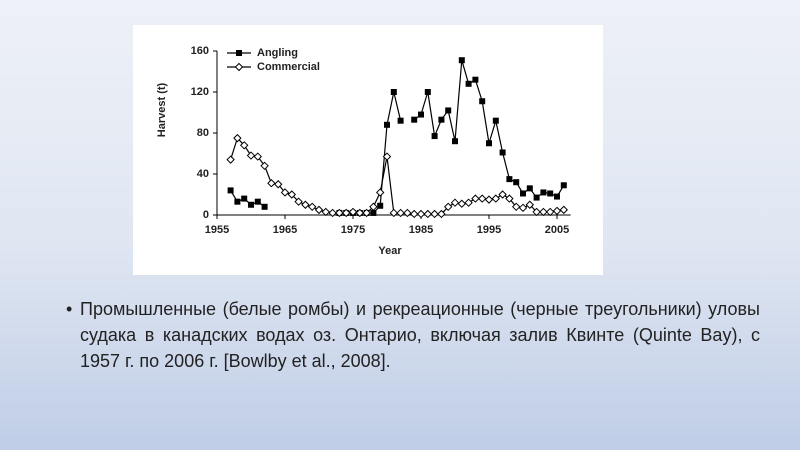 This screenshot has width=800, height=450. I want to click on x-tick-label: 1995, so click(489, 230).